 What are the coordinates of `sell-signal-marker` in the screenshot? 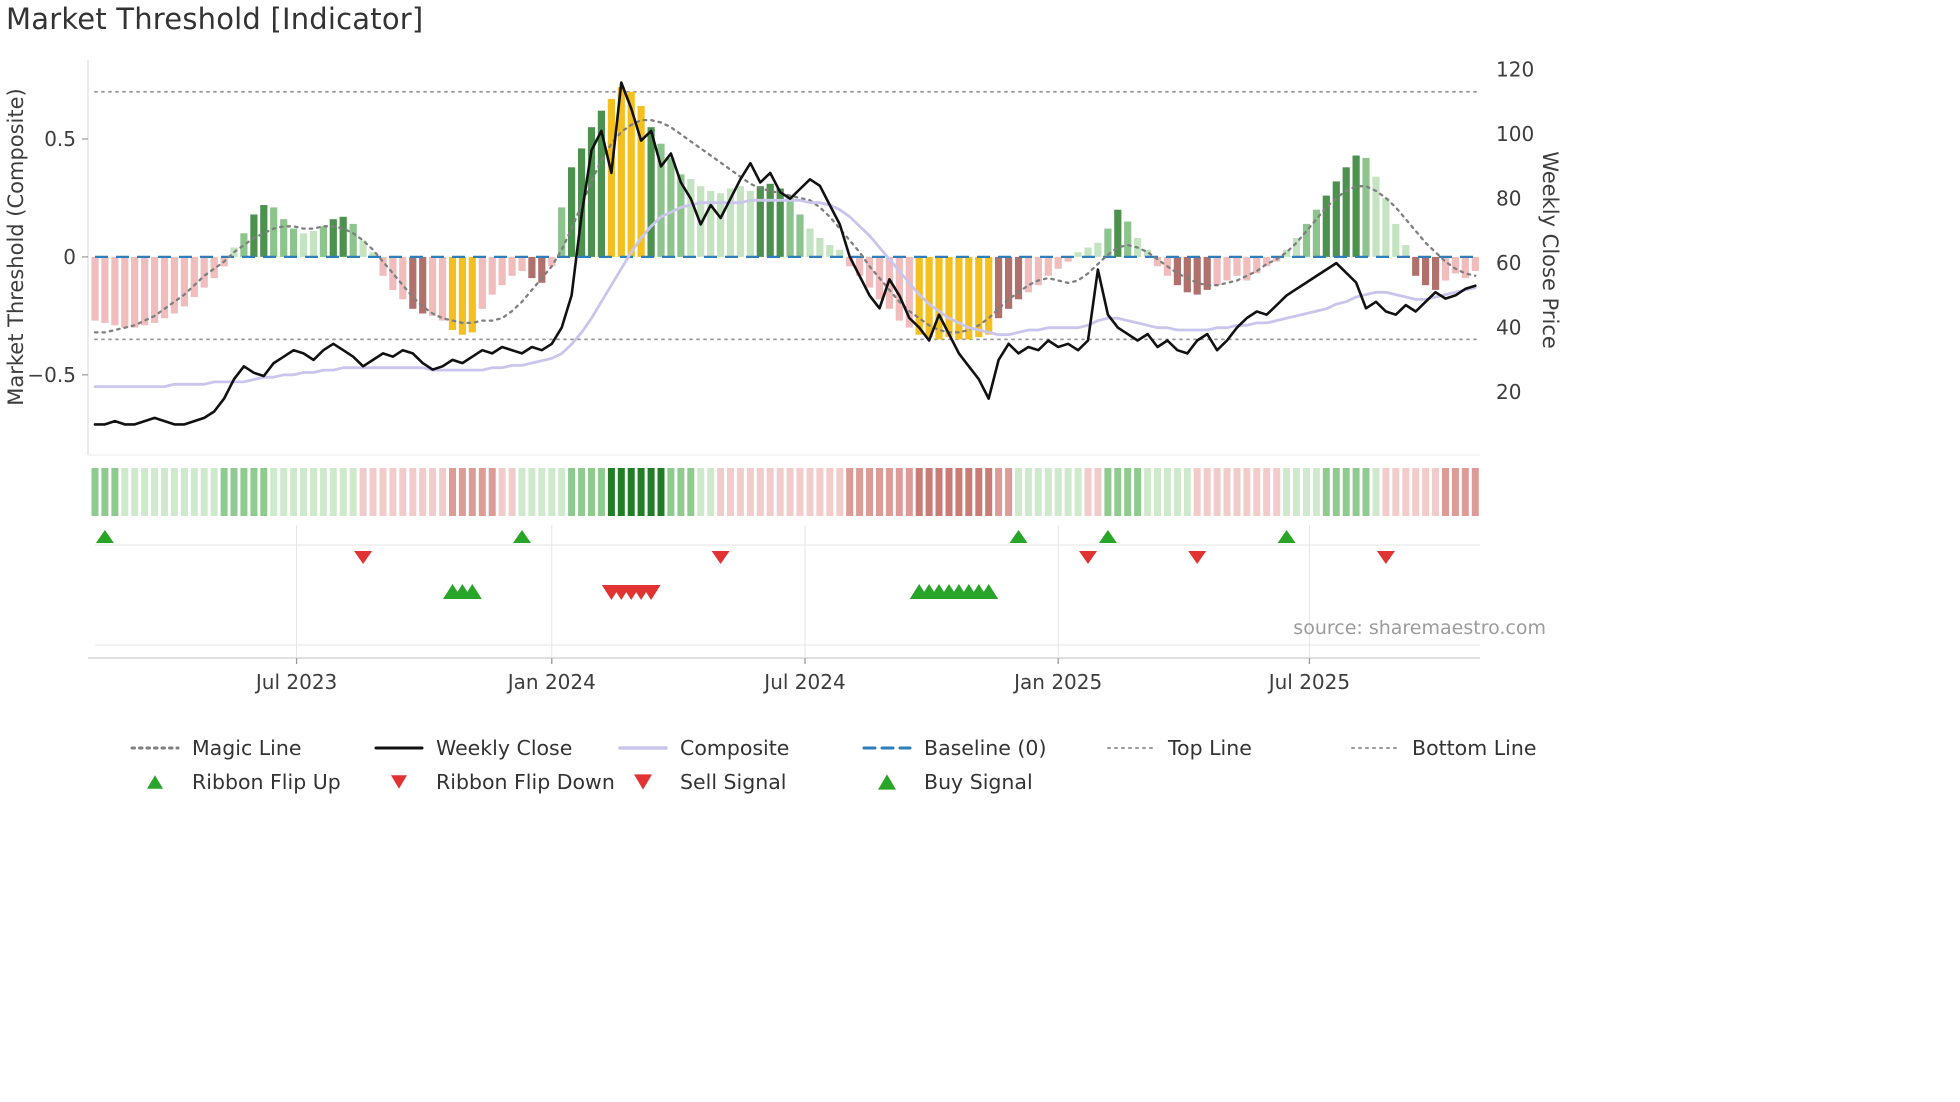 It's located at (651, 592).